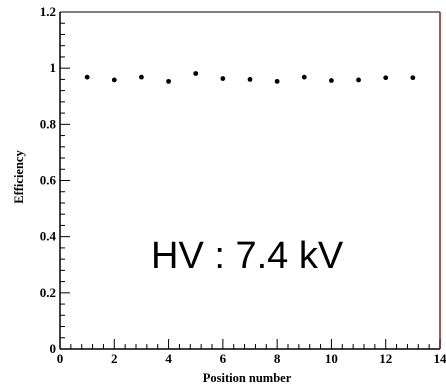 The height and width of the screenshot is (385, 446). What do you see at coordinates (48, 236) in the screenshot?
I see `y-tick-label: 0.4` at bounding box center [48, 236].